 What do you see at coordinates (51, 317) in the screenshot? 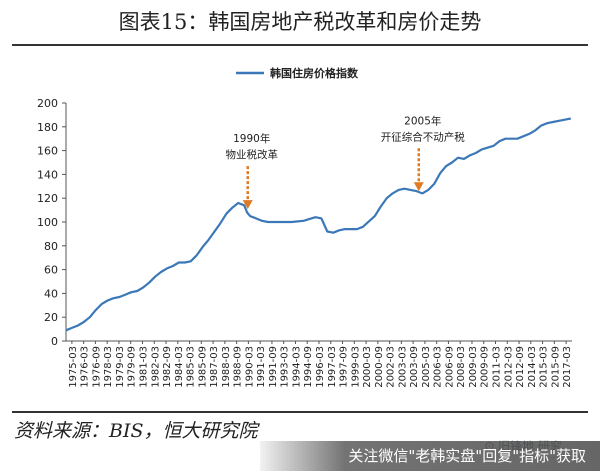
I see `y-tick-label: 20` at bounding box center [51, 317].